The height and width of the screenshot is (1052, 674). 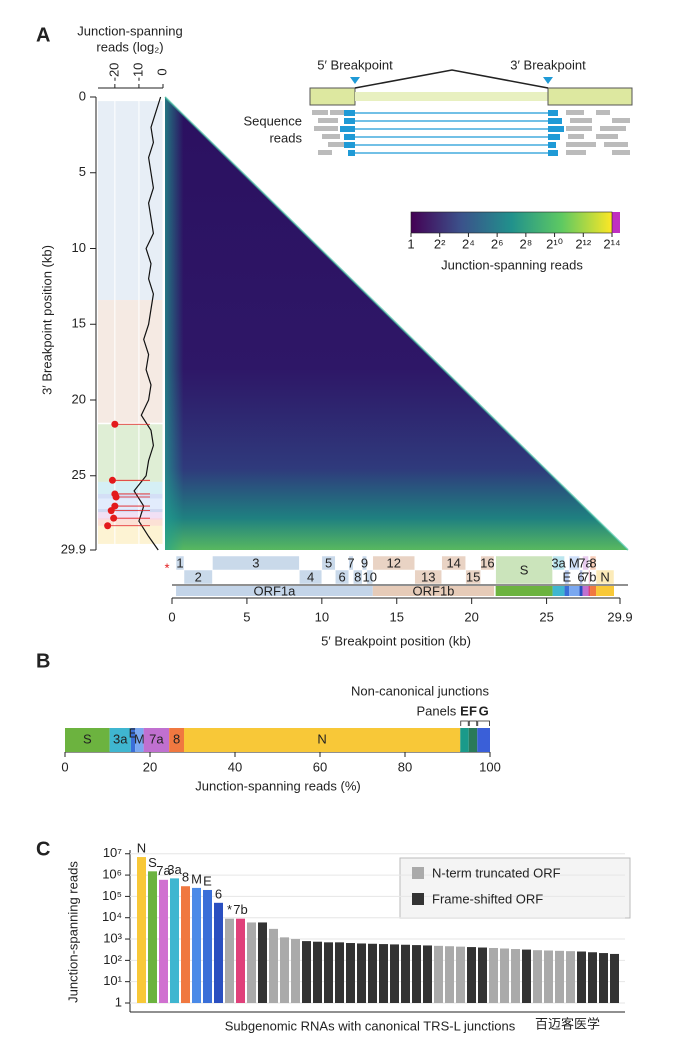 What do you see at coordinates (322, 616) in the screenshot?
I see `x-tick-label: 10` at bounding box center [322, 616].